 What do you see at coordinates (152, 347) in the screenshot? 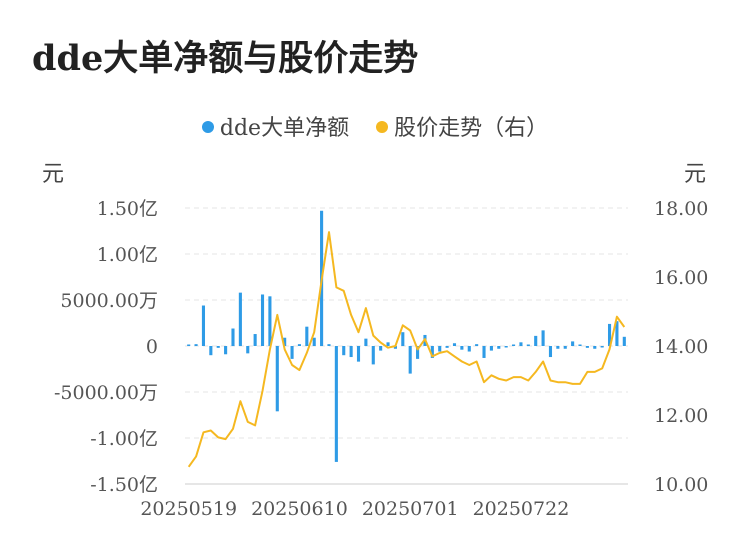
I see `left-tick-label: 0` at bounding box center [152, 347].